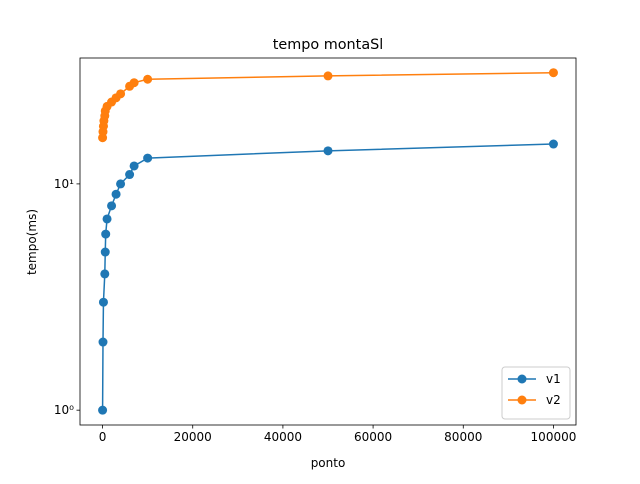 This screenshot has height=484, width=640. I want to click on x-tick-label: 40000, so click(283, 437).